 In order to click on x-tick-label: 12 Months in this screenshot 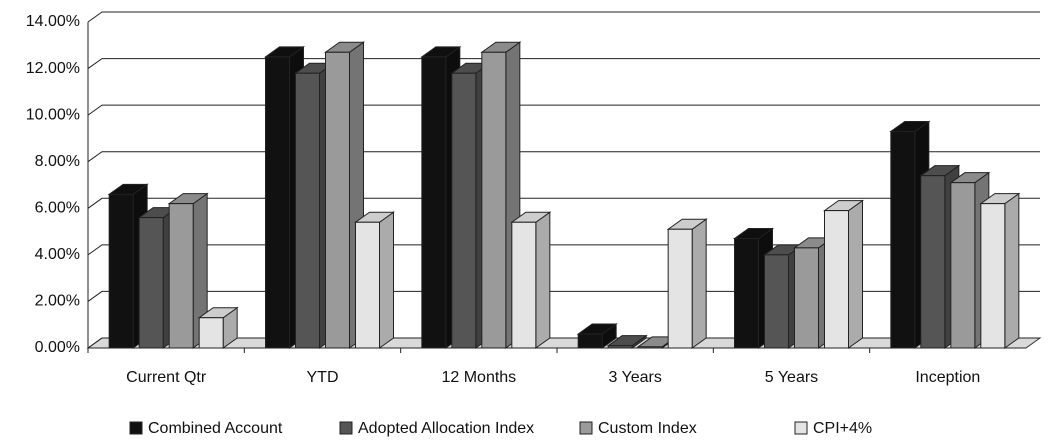, I will do `click(478, 377)`.